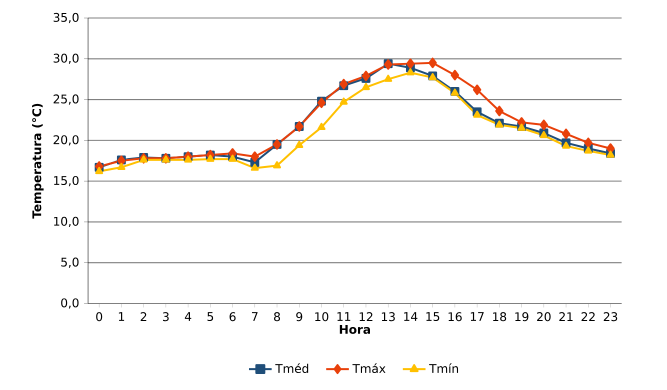 This screenshot has width=667, height=390. Describe the element at coordinates (369, 369) in the screenshot. I see `legend-label: Tmáx` at that location.